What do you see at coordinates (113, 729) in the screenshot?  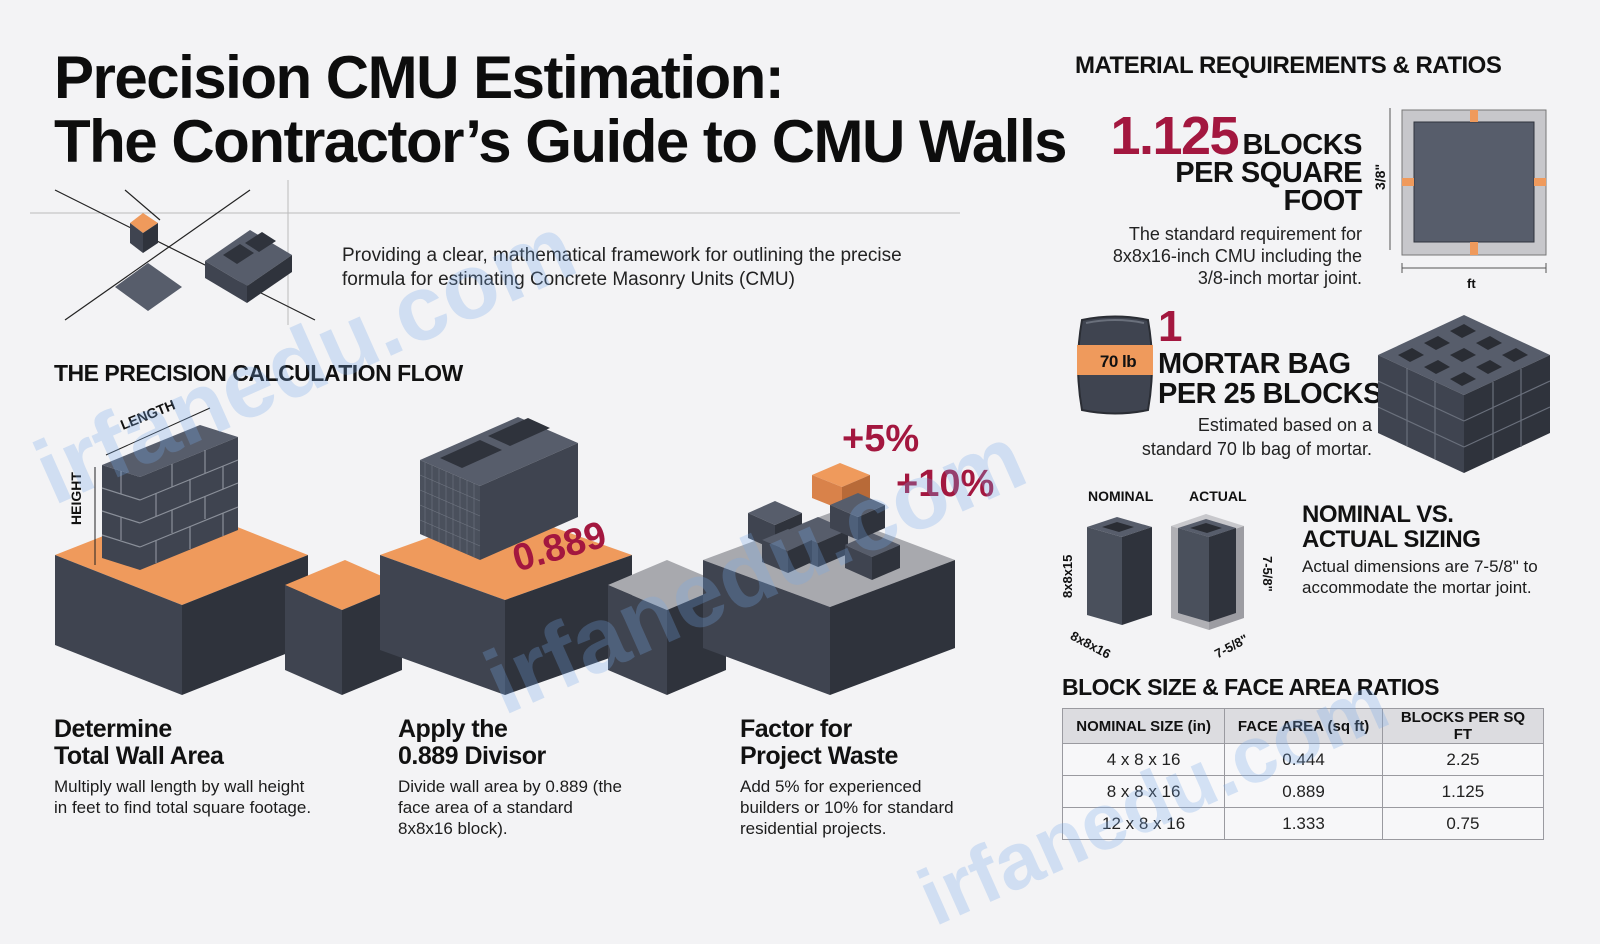 I see `step1-title-l1: Determine` at bounding box center [113, 729].